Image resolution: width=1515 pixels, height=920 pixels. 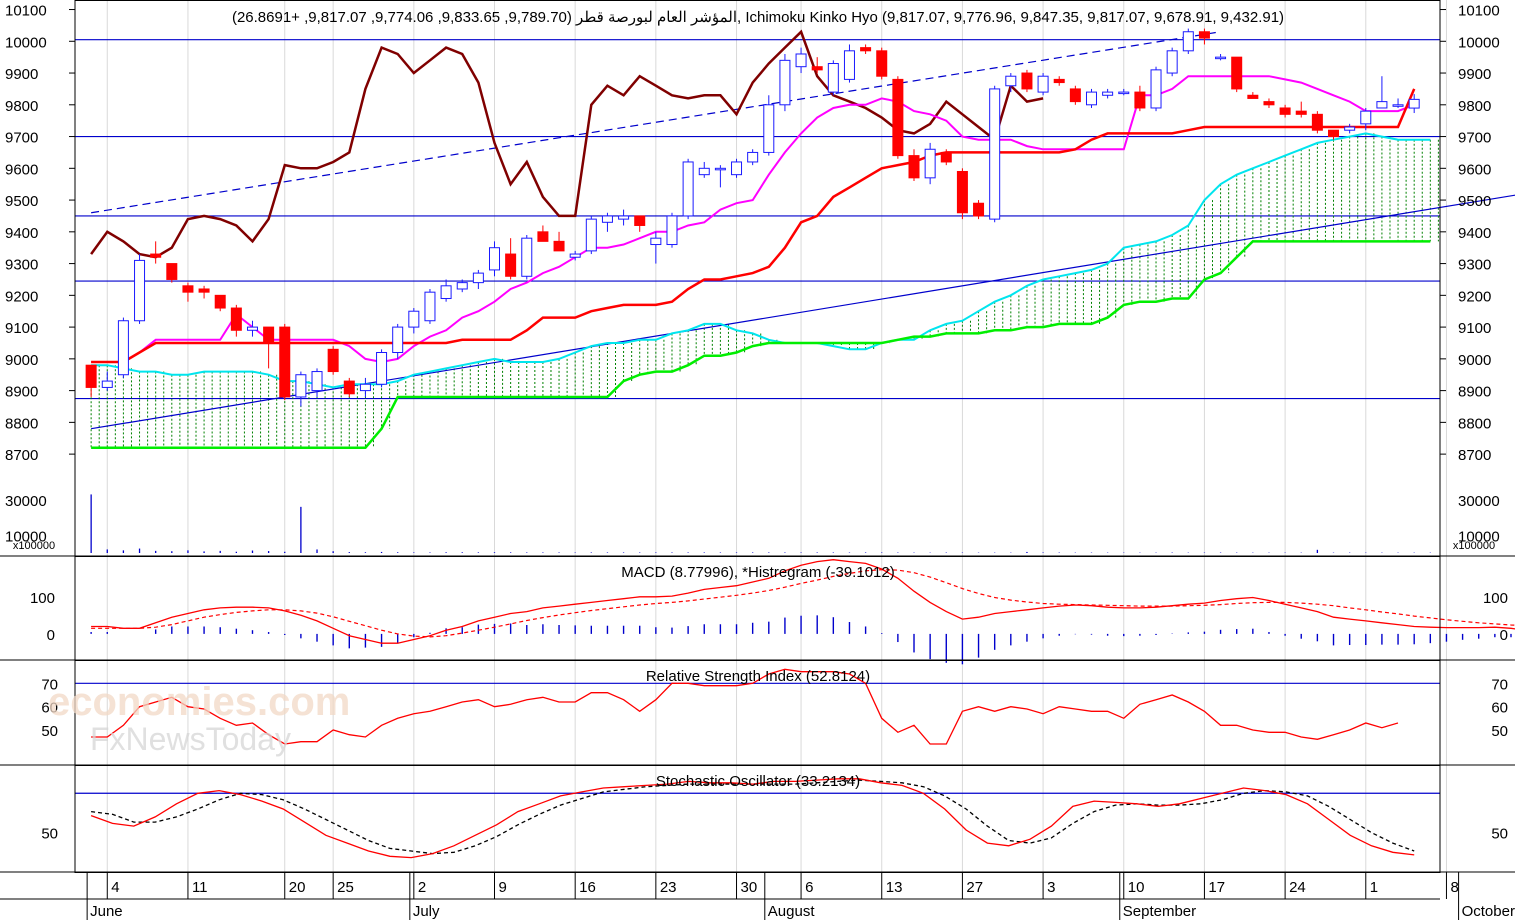 What do you see at coordinates (758, 676) in the screenshot?
I see `rsi-title: Relative Strength Index (52.8124)` at bounding box center [758, 676].